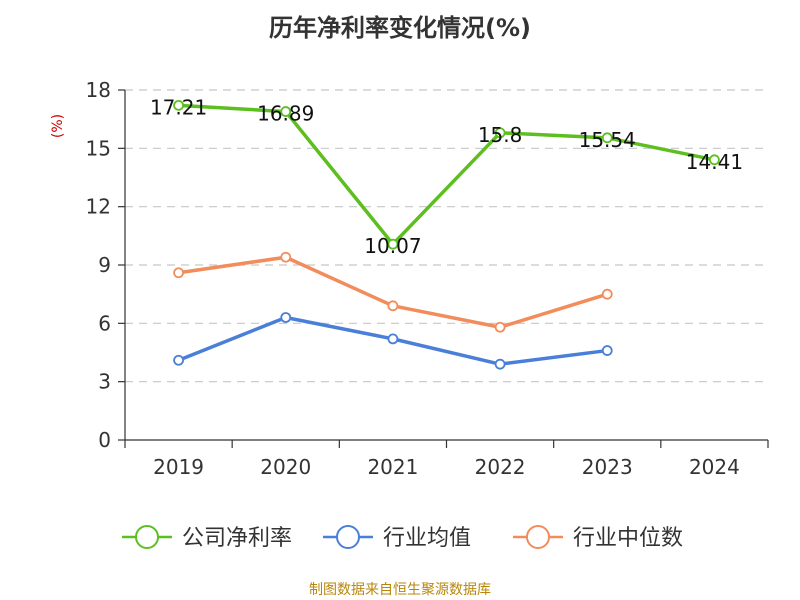  I want to click on chart-title: 历年净利率变化情况(%), so click(400, 28).